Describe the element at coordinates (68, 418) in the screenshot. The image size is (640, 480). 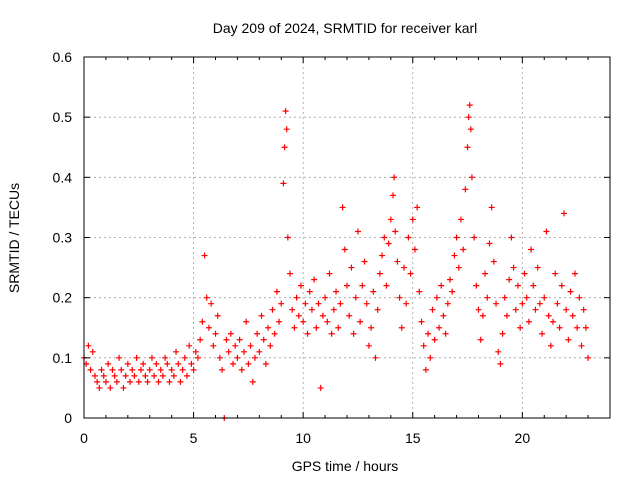
I see `y-tick-label: 0` at that location.